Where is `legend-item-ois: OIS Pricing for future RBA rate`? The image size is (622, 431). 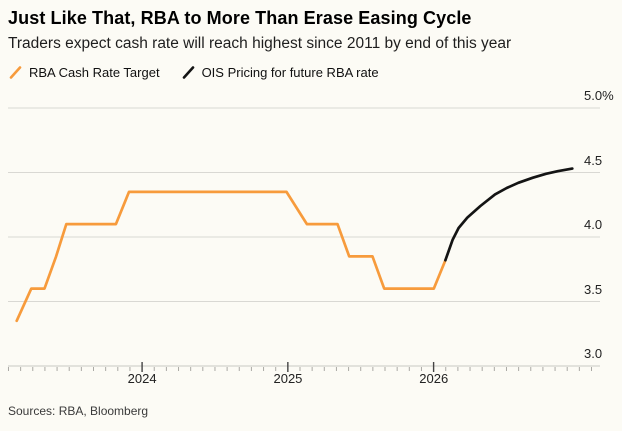 legend-item-ois: OIS Pricing for future RBA rate is located at coordinates (280, 72).